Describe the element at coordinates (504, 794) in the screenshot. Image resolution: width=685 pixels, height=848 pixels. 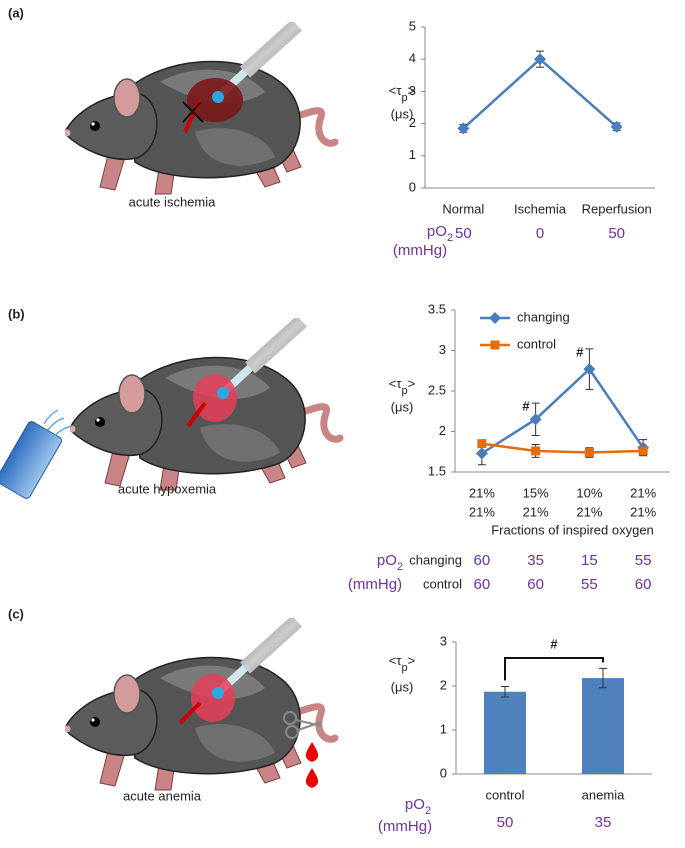
I see `x-tick-label: control` at that location.